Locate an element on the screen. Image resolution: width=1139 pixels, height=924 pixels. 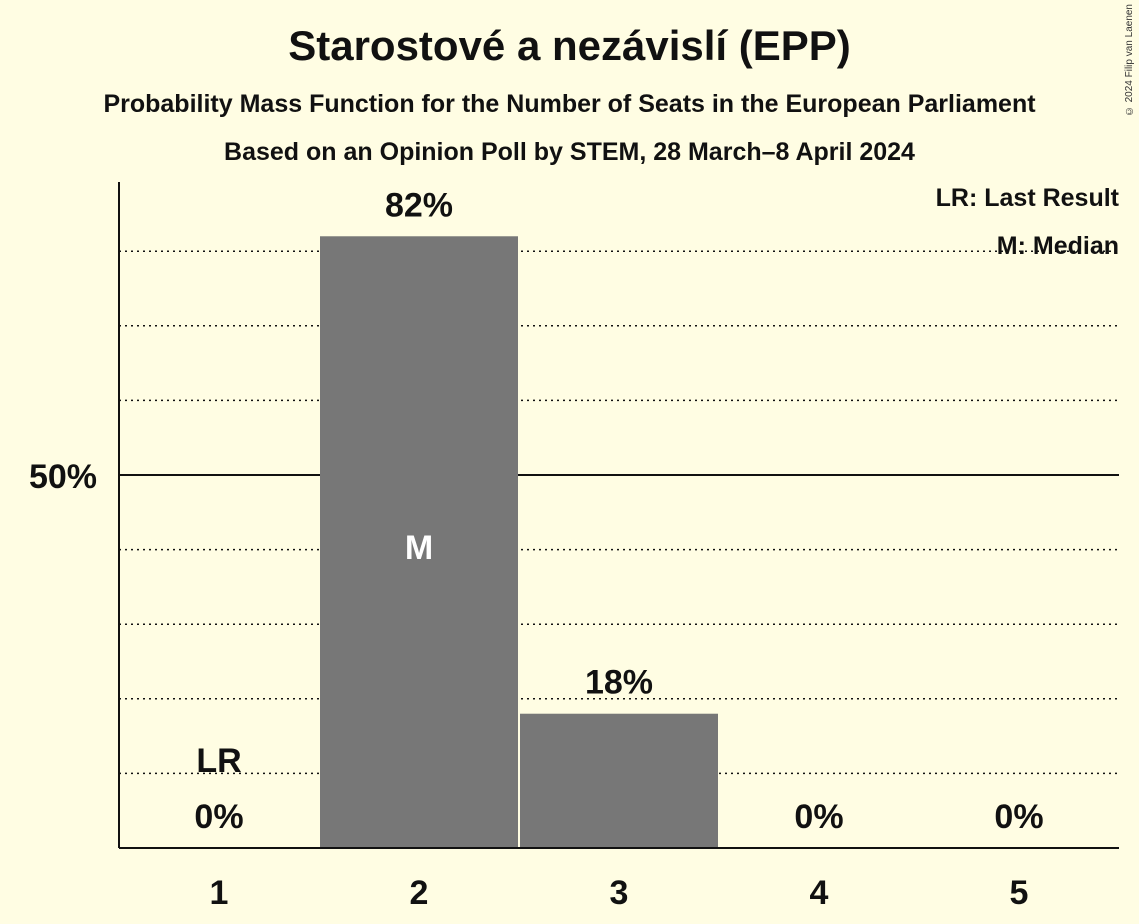
value-label-4: 0% is located at coordinates (818, 817).